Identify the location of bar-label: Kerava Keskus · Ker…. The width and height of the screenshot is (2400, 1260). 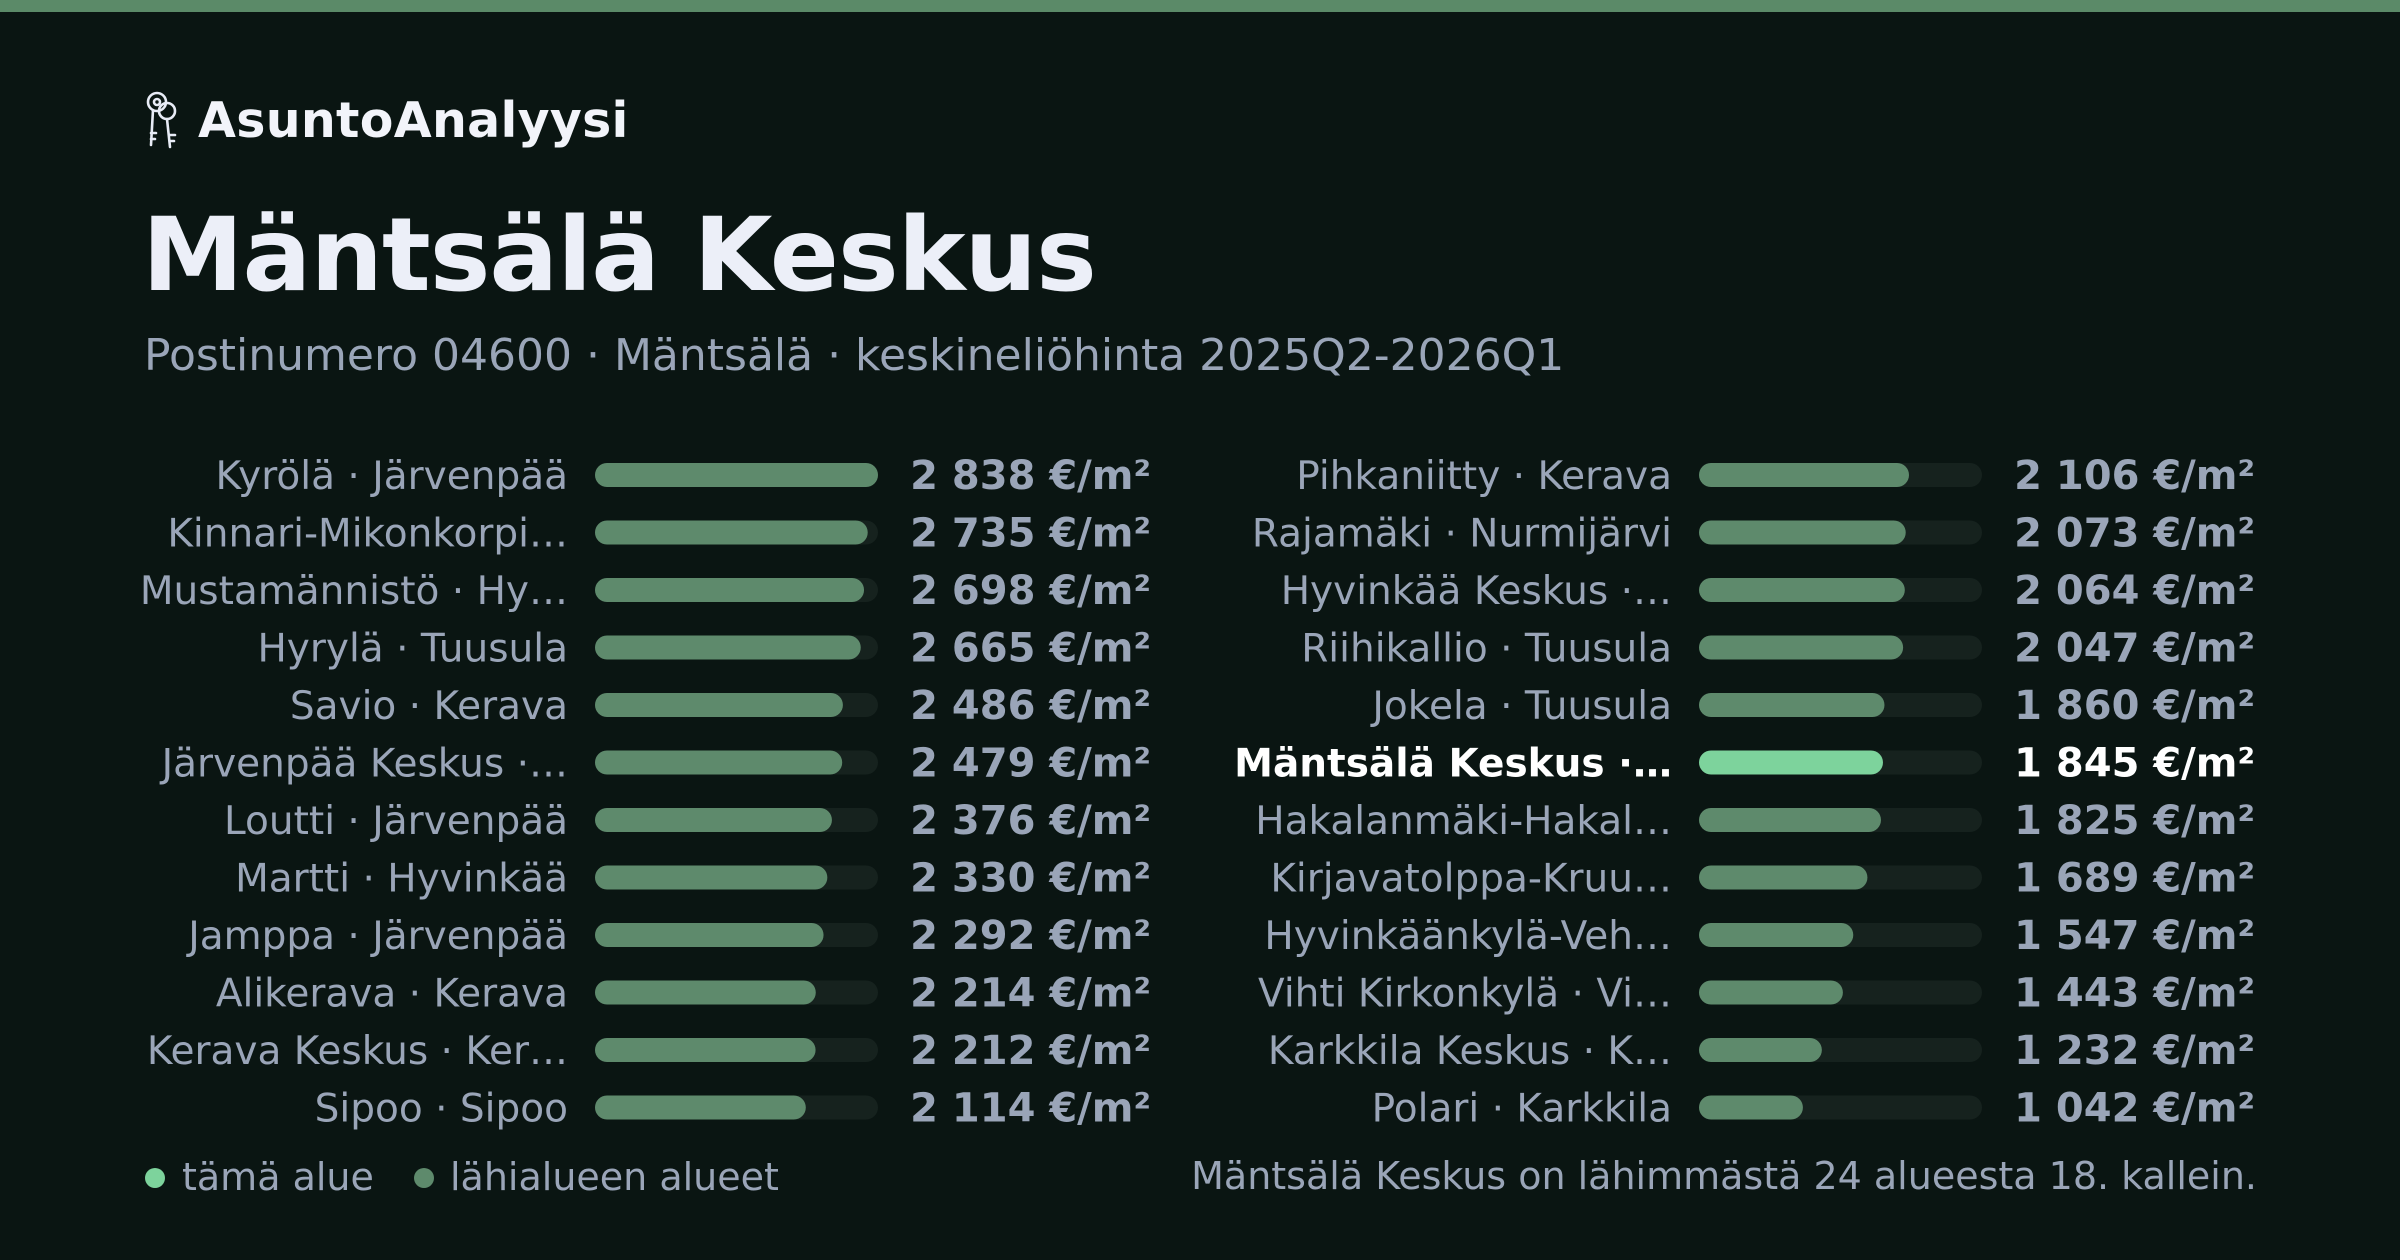
(357, 1051).